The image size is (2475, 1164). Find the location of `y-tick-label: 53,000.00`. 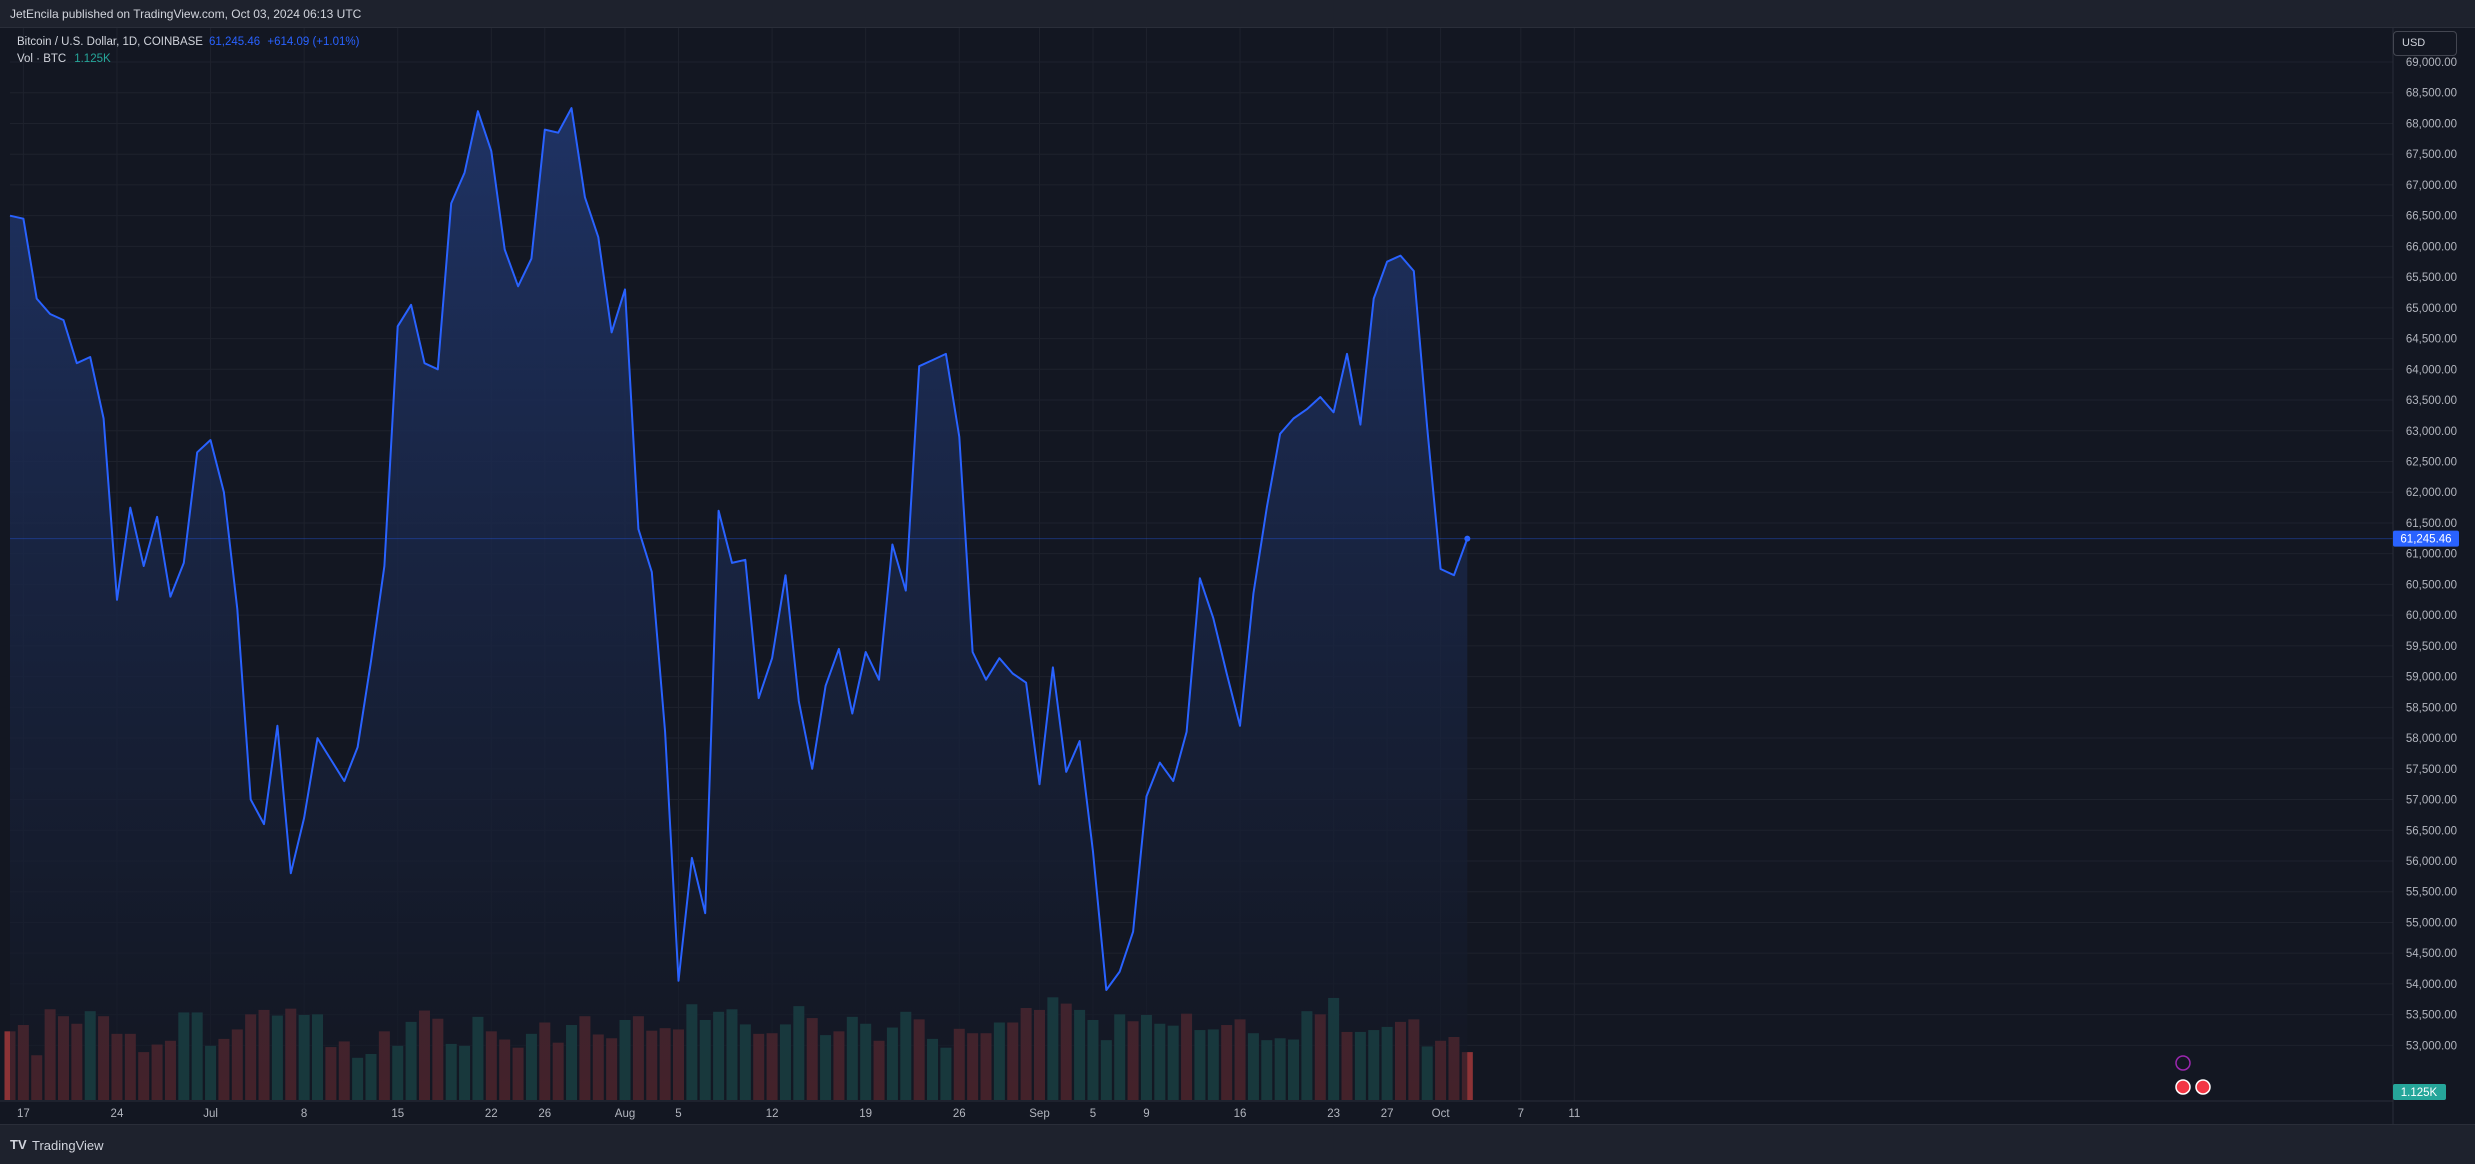

y-tick-label: 53,000.00 is located at coordinates (2431, 1046).